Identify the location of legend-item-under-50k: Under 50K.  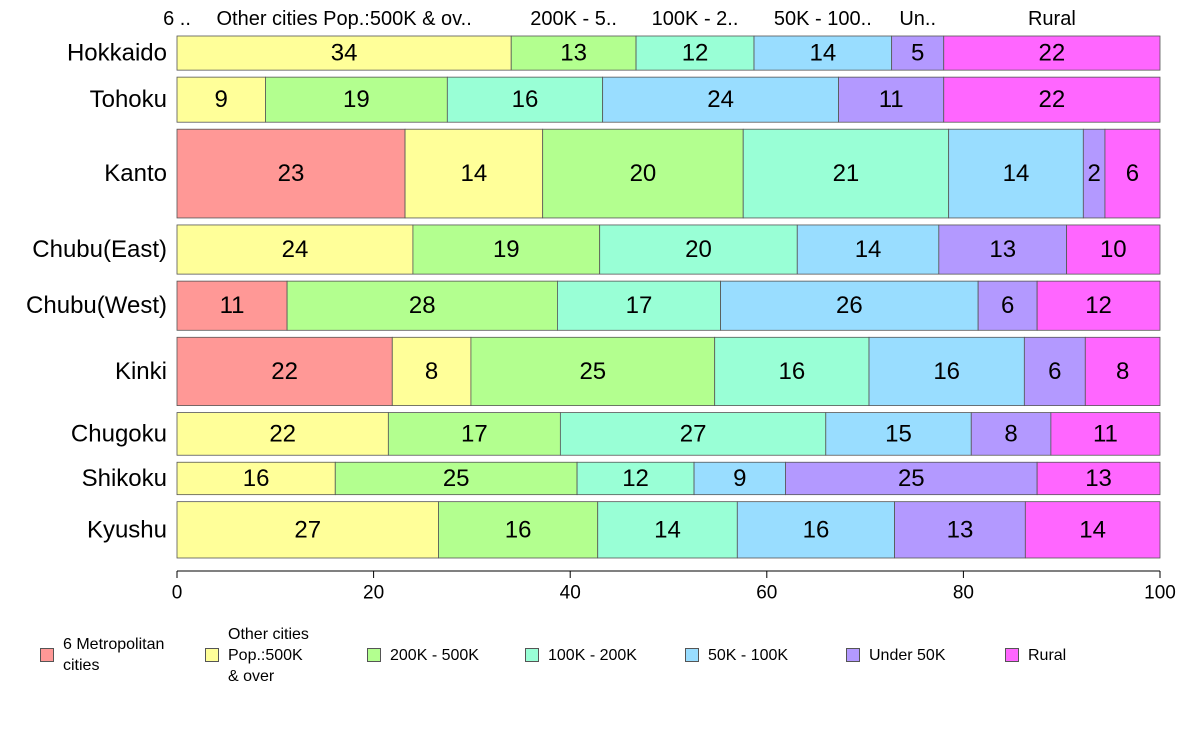
(896, 655).